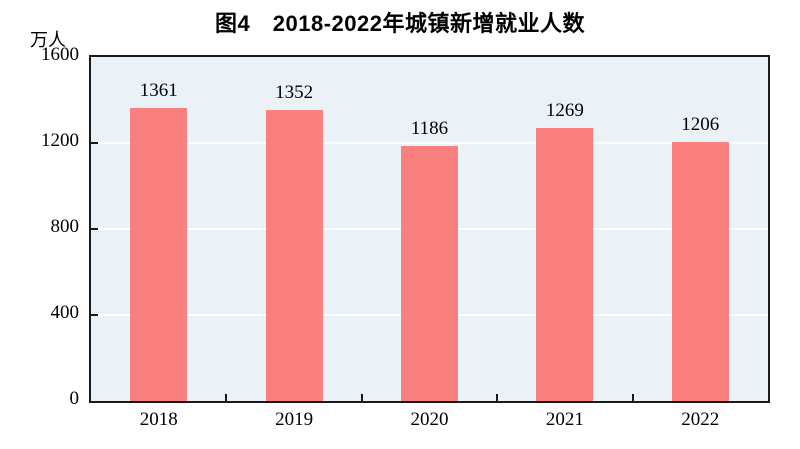 The height and width of the screenshot is (449, 800). I want to click on x-tick-label-2019: 2019, so click(294, 419).